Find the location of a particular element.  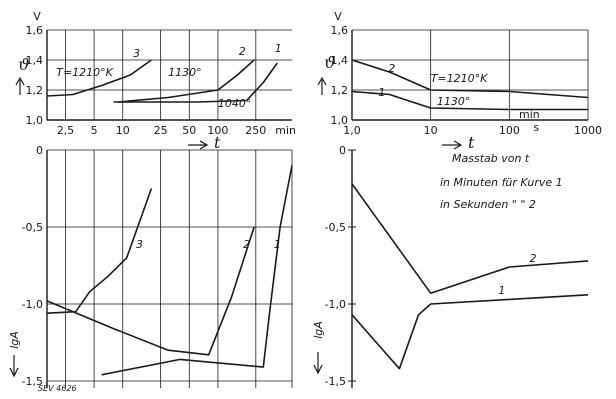

y-tick-label-top-right: 1,0 is located at coordinates (340, 120).